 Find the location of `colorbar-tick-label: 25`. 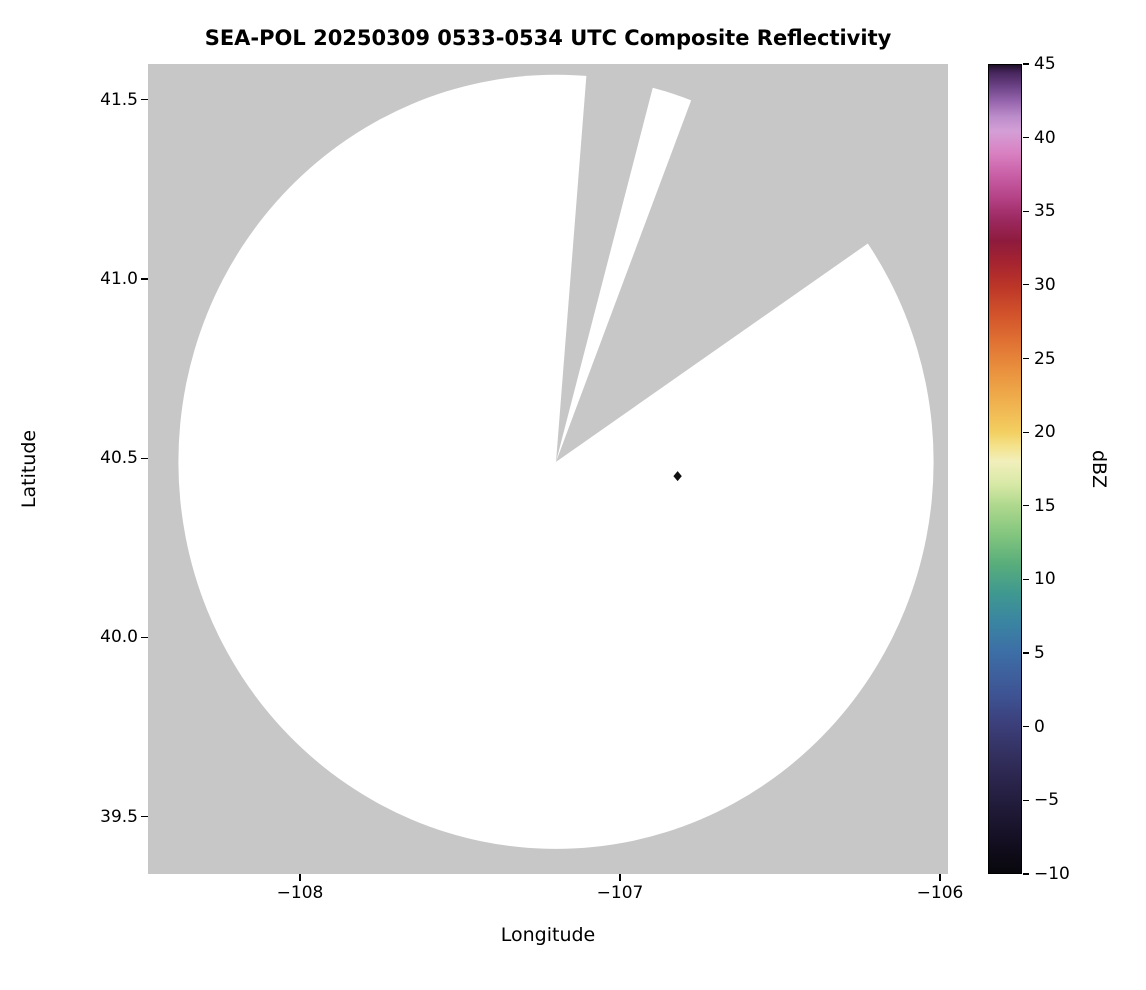

colorbar-tick-label: 25 is located at coordinates (1045, 358).